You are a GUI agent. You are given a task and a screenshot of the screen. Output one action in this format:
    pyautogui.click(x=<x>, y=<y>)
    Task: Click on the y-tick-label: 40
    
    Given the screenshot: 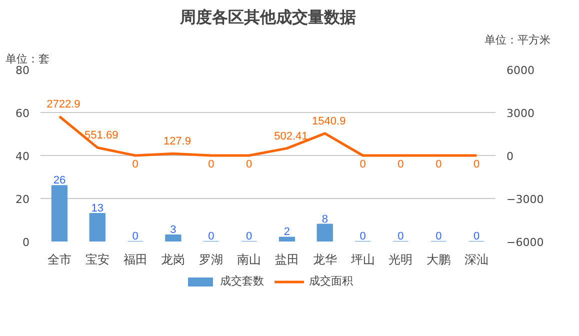 What is the action you would take?
    pyautogui.click(x=23, y=156)
    